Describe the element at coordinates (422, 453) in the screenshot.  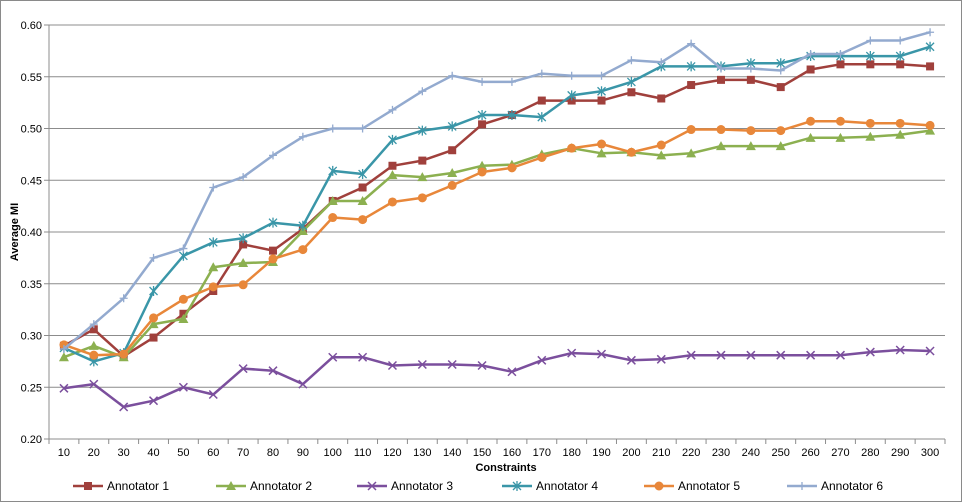
I see `x-tick-label: 130` at that location.